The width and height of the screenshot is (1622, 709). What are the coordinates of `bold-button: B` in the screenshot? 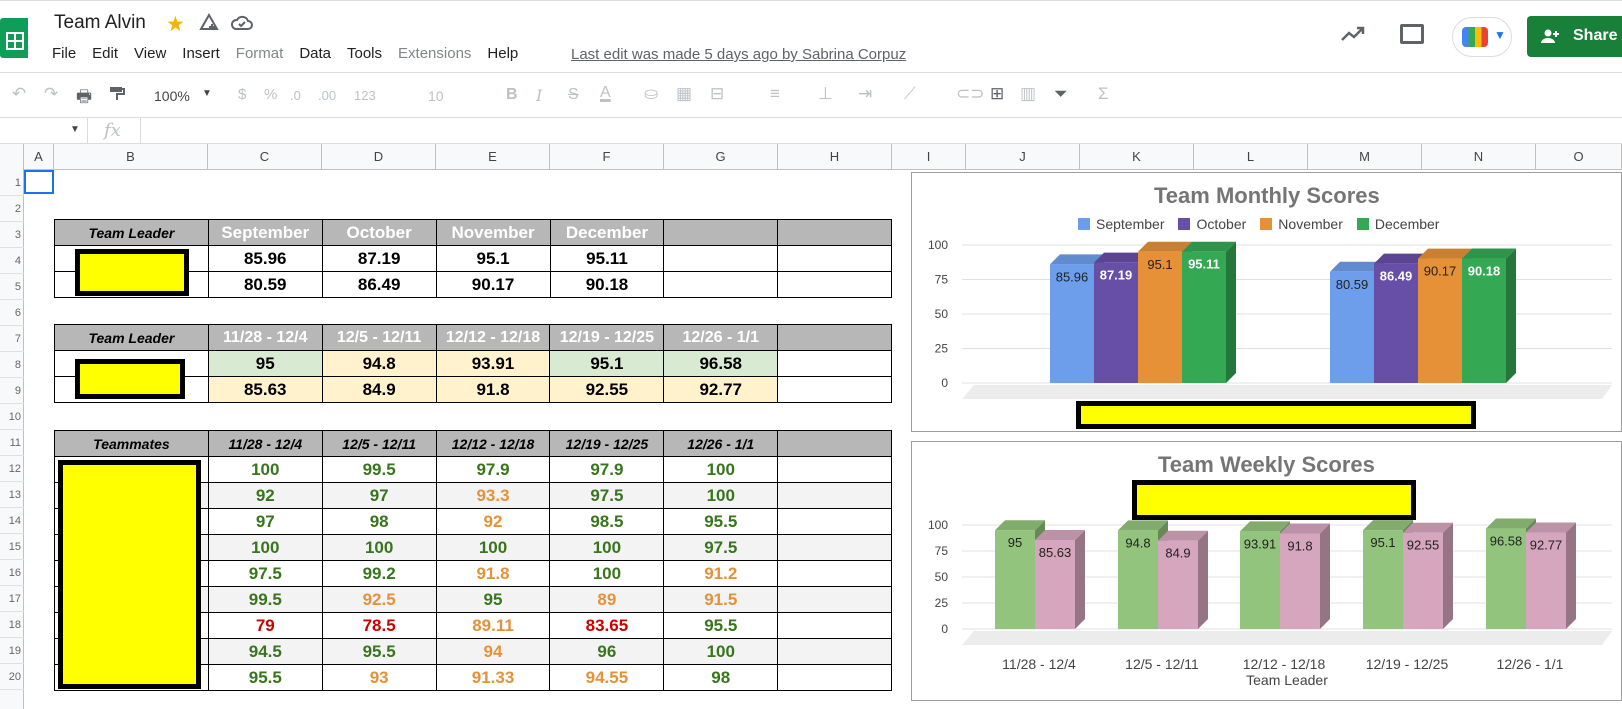 It's located at (512, 94).